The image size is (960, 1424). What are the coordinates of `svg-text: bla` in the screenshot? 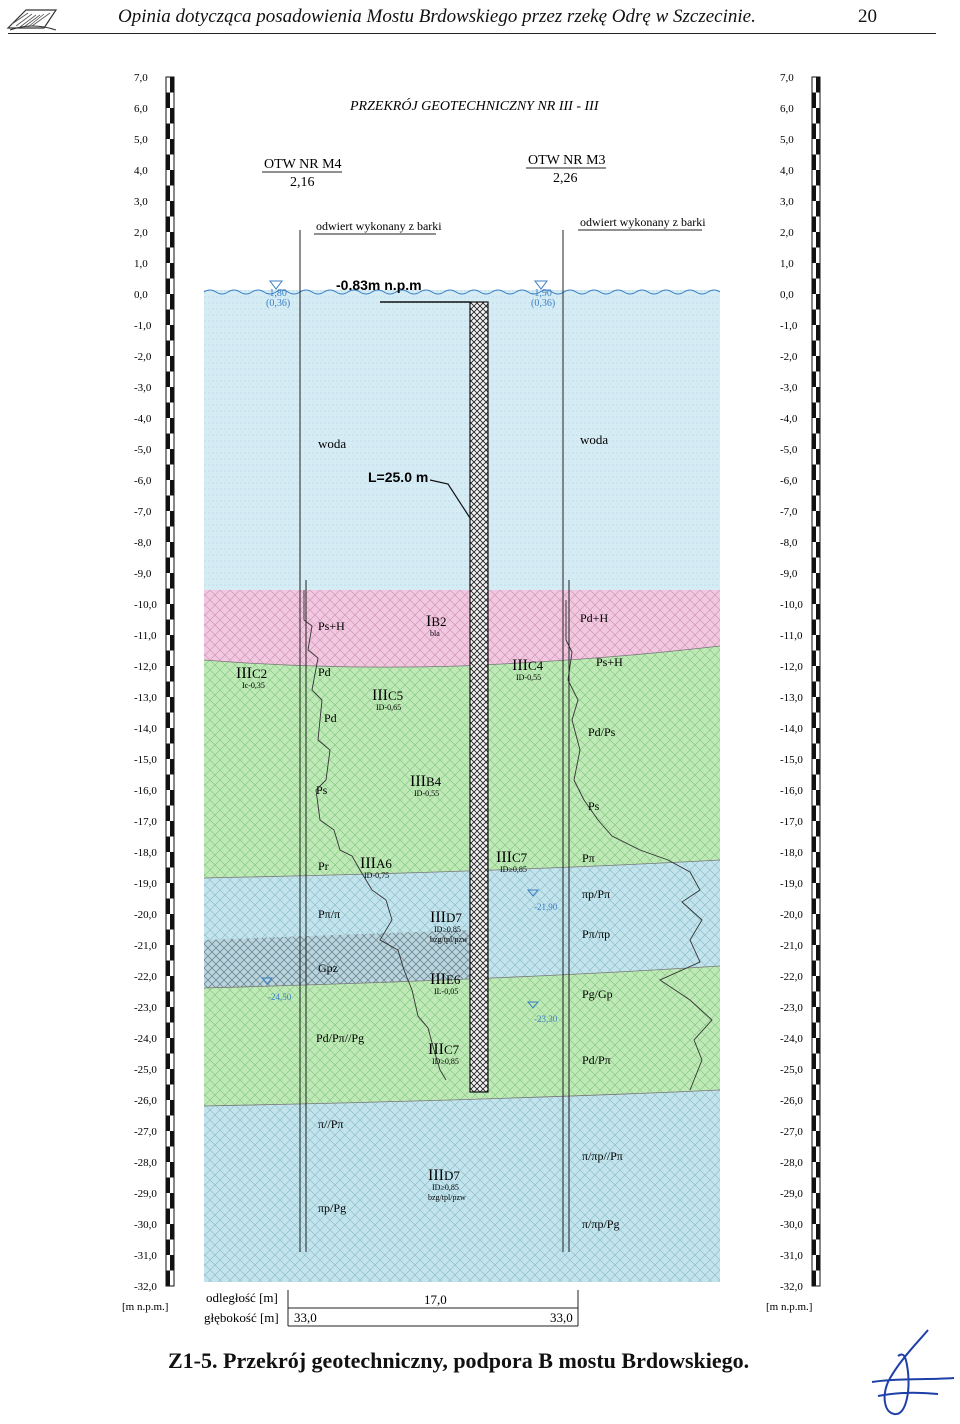 It's located at (435, 633).